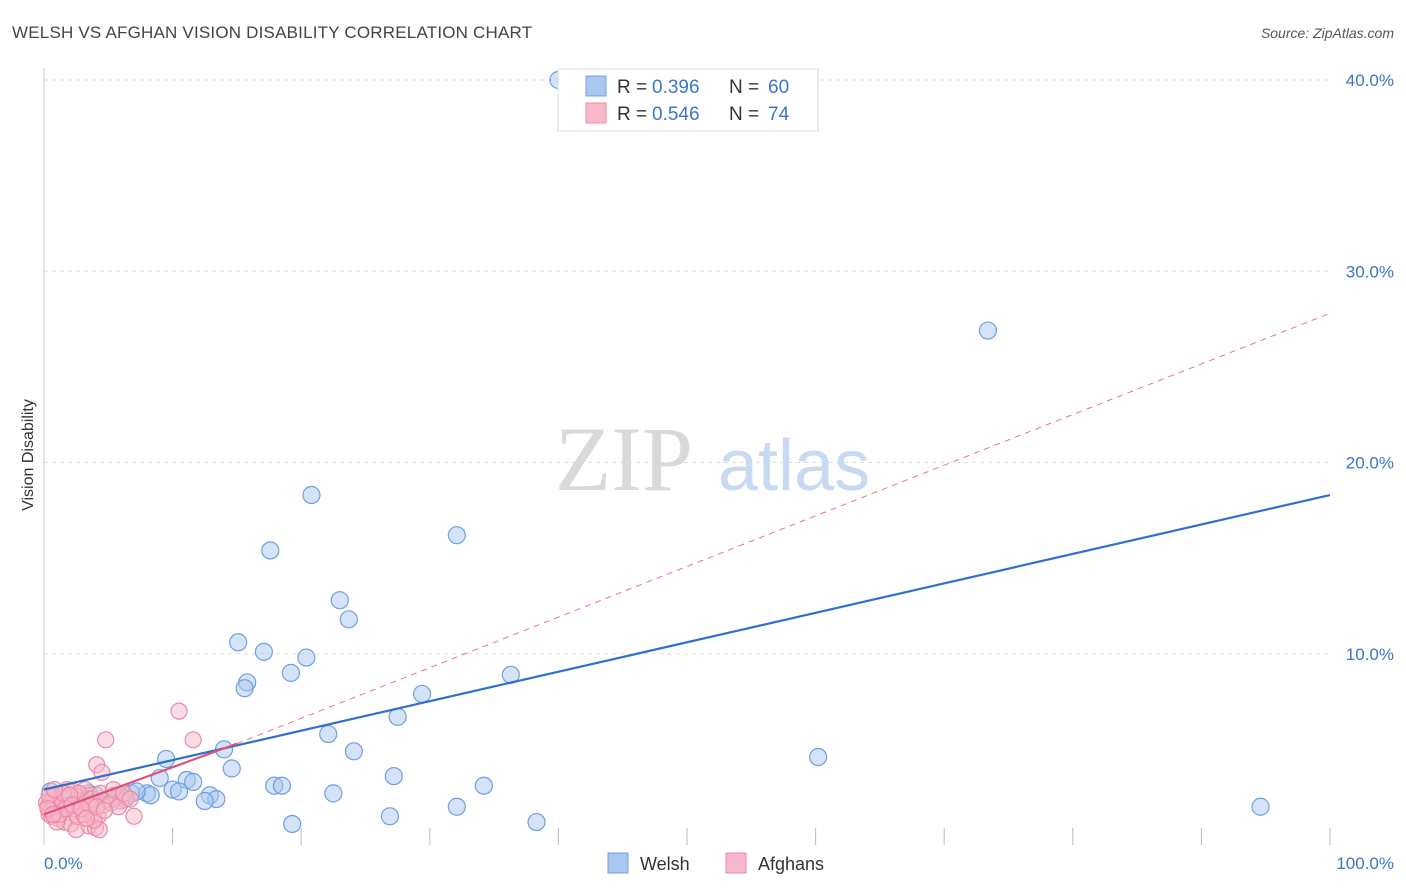  Describe the element at coordinates (596, 113) in the screenshot. I see `legend-swatch-afghans` at that location.